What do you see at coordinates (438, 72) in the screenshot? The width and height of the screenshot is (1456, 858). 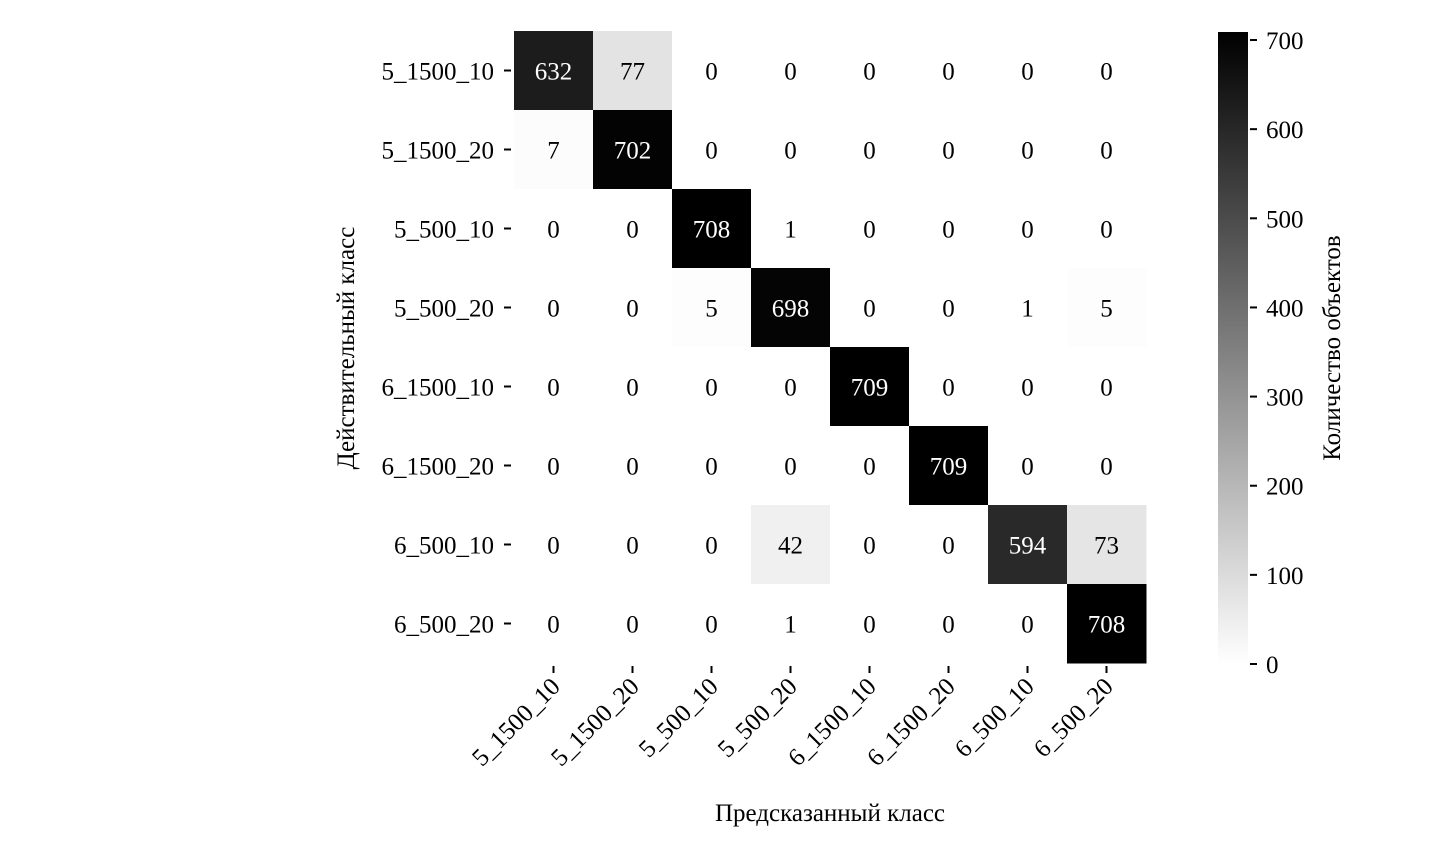 I see `y-tick-label: 5_1500_10` at bounding box center [438, 72].